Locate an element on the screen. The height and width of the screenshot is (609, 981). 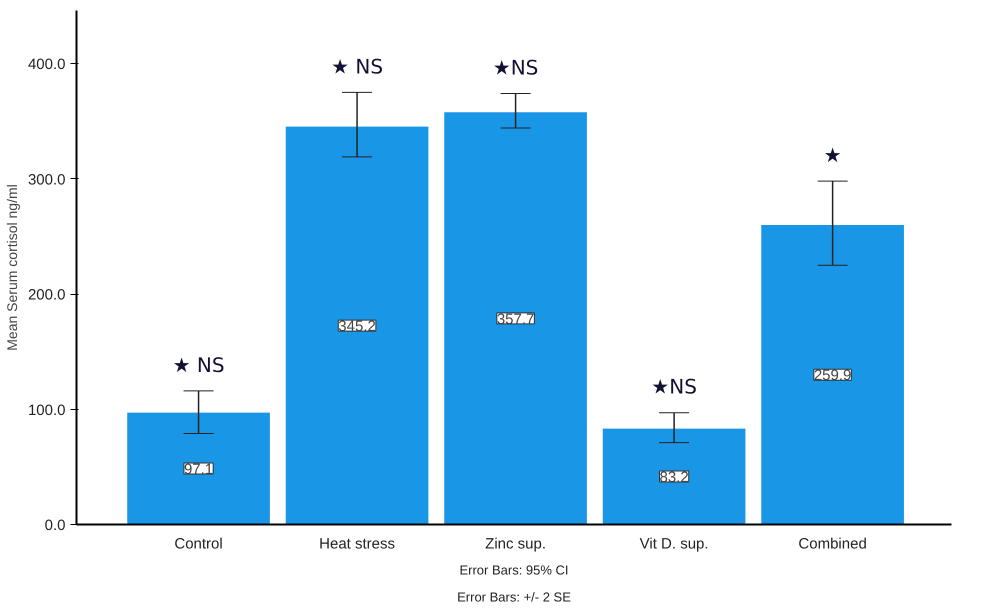
x-tick-label: Vit D. sup. is located at coordinates (674, 544).